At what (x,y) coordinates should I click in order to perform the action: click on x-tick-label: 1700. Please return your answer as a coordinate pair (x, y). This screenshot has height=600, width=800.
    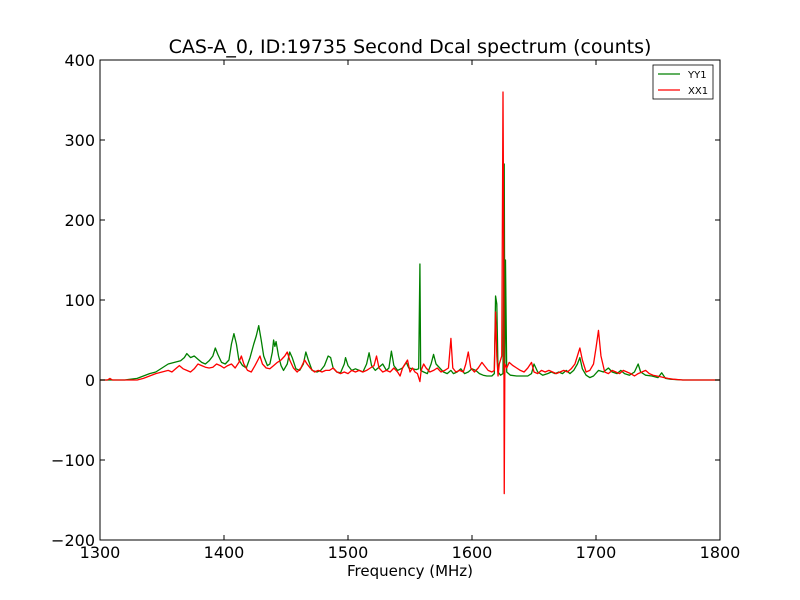
    Looking at the image, I should click on (596, 552).